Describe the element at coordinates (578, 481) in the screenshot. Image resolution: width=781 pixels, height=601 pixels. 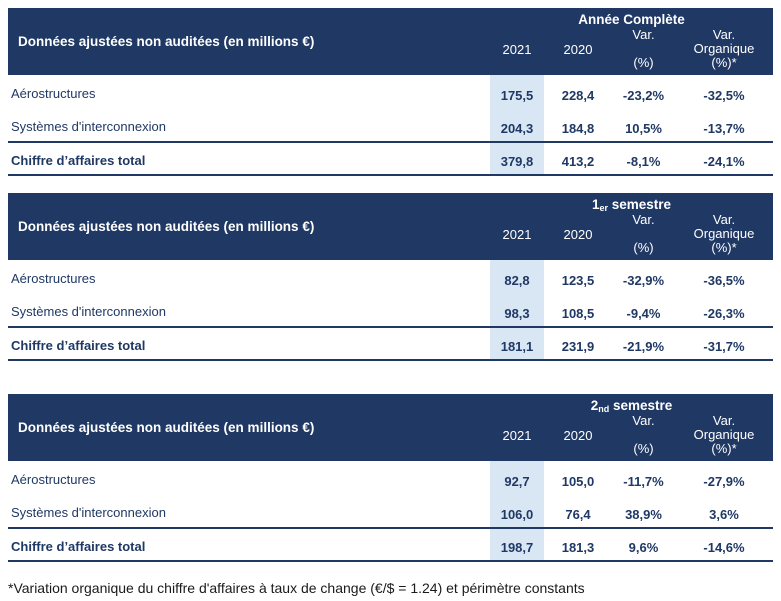
I see `value-2020: 105,0` at that location.